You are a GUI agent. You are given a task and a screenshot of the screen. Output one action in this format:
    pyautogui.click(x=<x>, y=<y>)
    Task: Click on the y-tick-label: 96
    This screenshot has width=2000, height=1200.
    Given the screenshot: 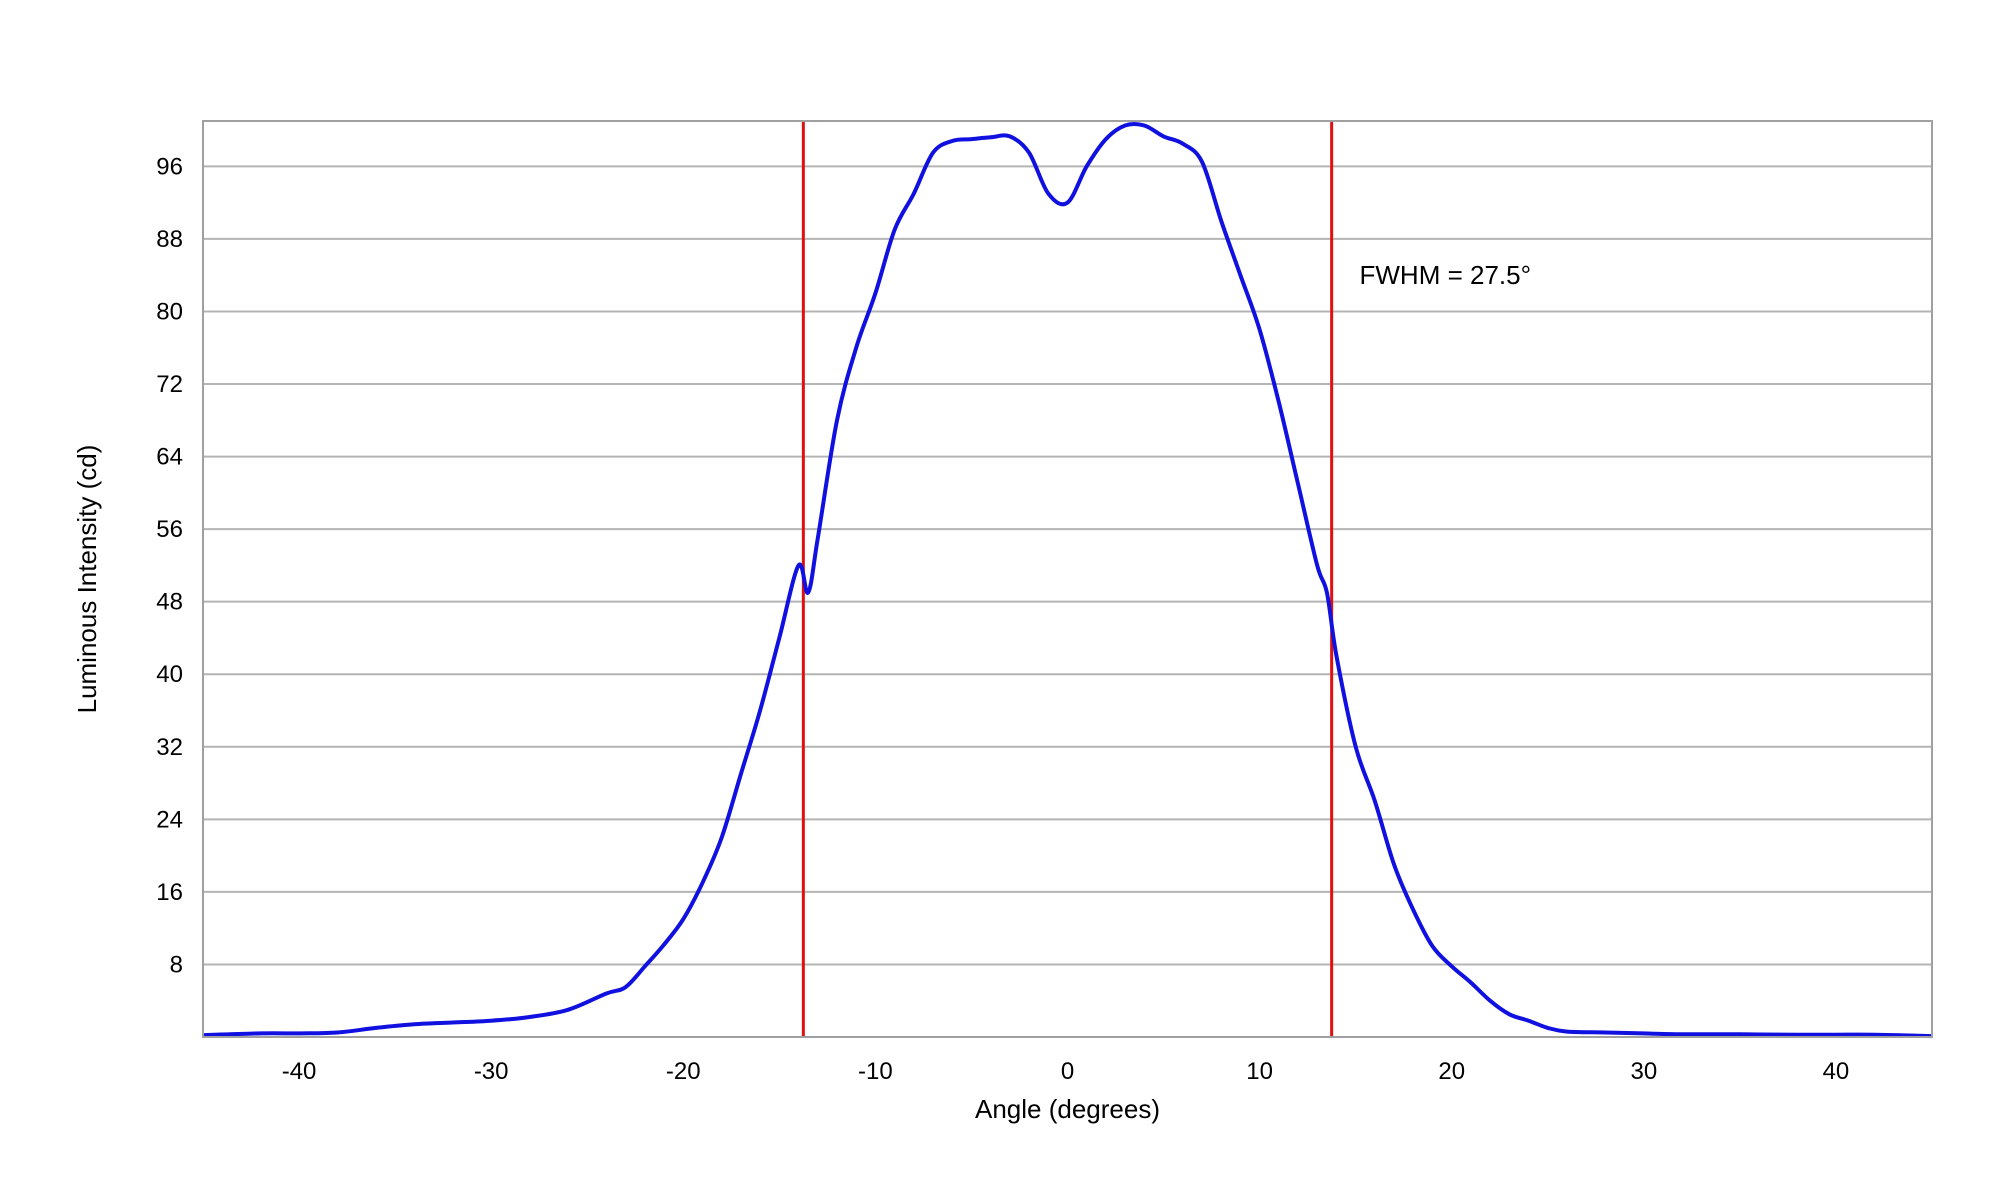 What is the action you would take?
    pyautogui.click(x=169, y=166)
    